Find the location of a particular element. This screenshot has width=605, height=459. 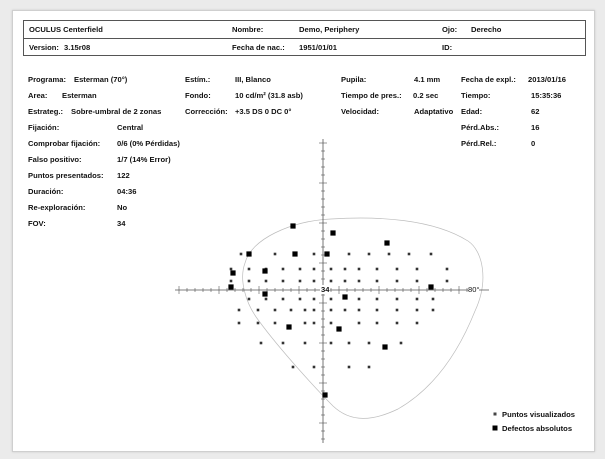

fov-label: FOV: is located at coordinates (37, 223).